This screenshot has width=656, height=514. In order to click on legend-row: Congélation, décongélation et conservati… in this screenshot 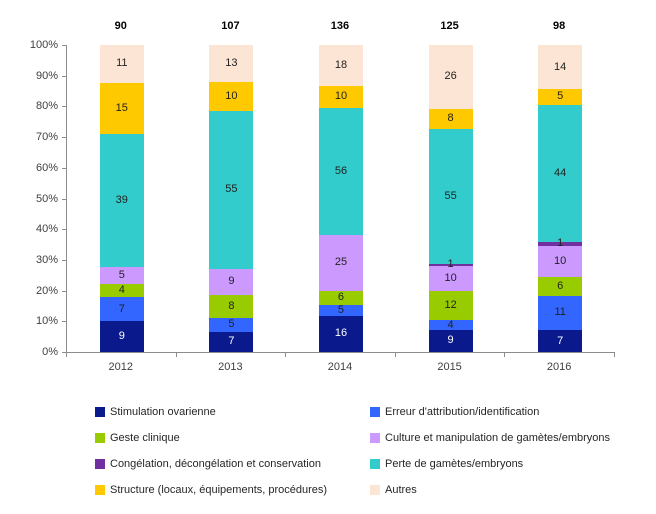, I will do `click(367, 471)`.